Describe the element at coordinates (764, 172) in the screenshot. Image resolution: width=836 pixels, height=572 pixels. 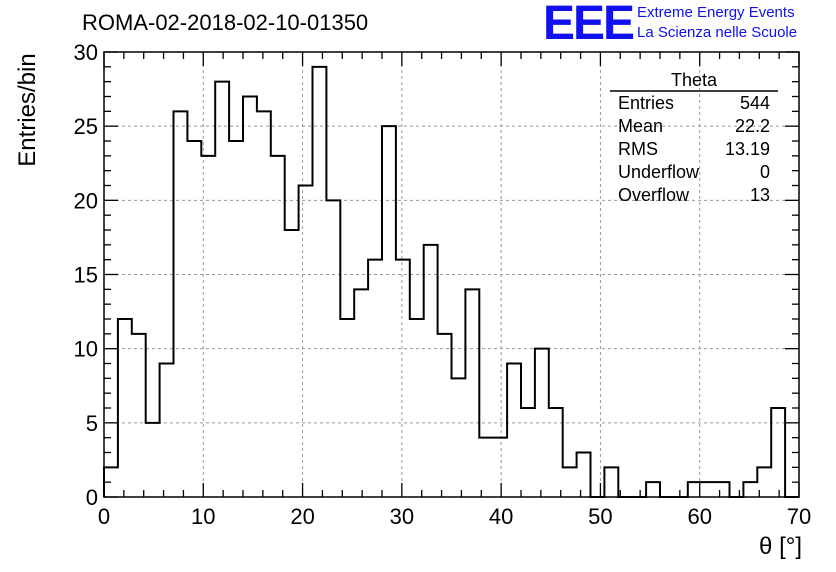
I see `stats-value-underflow: 0` at that location.